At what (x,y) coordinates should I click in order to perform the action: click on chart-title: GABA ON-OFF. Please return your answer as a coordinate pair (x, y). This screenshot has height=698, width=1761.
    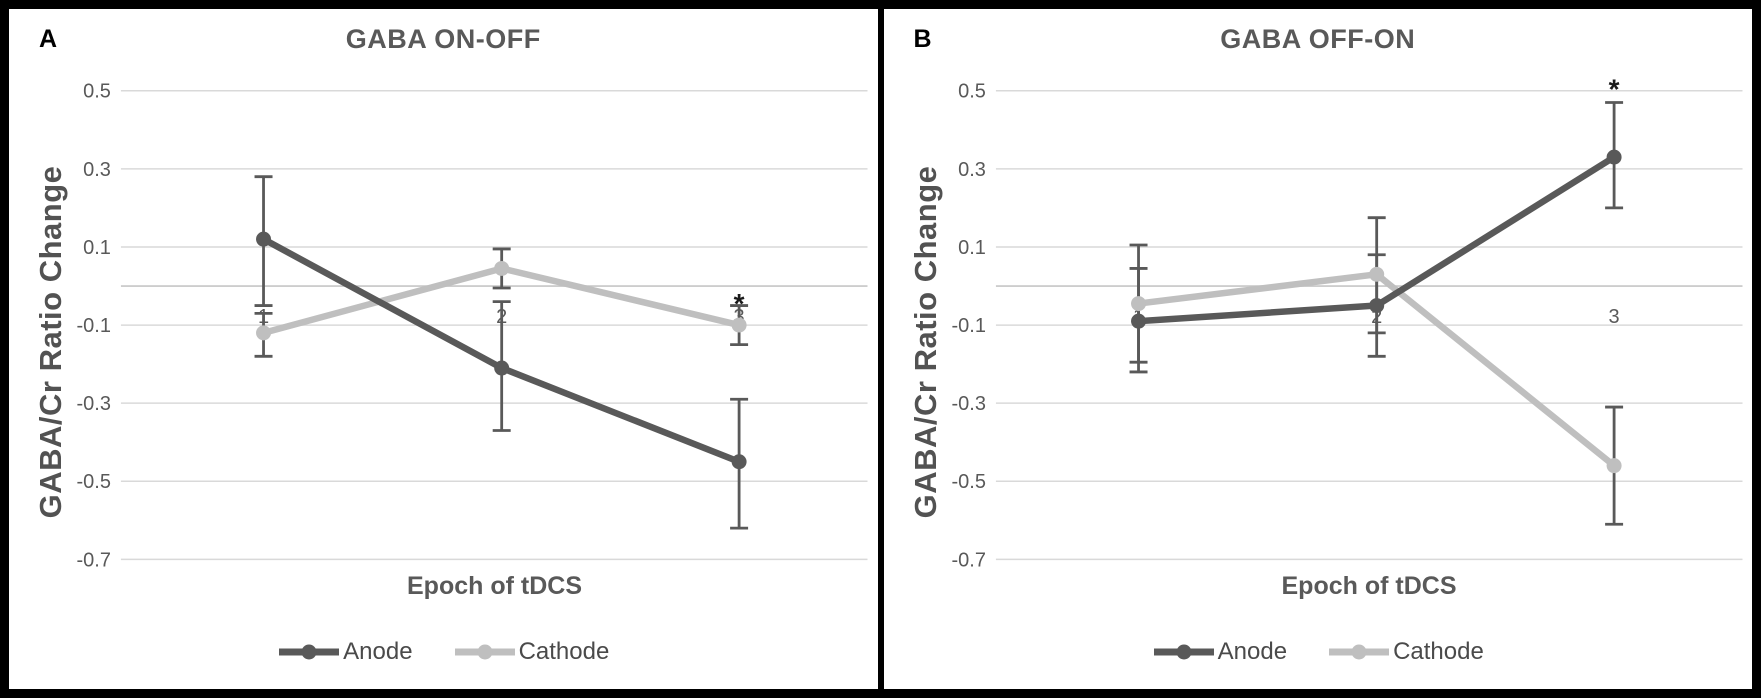
    Looking at the image, I should click on (443, 39).